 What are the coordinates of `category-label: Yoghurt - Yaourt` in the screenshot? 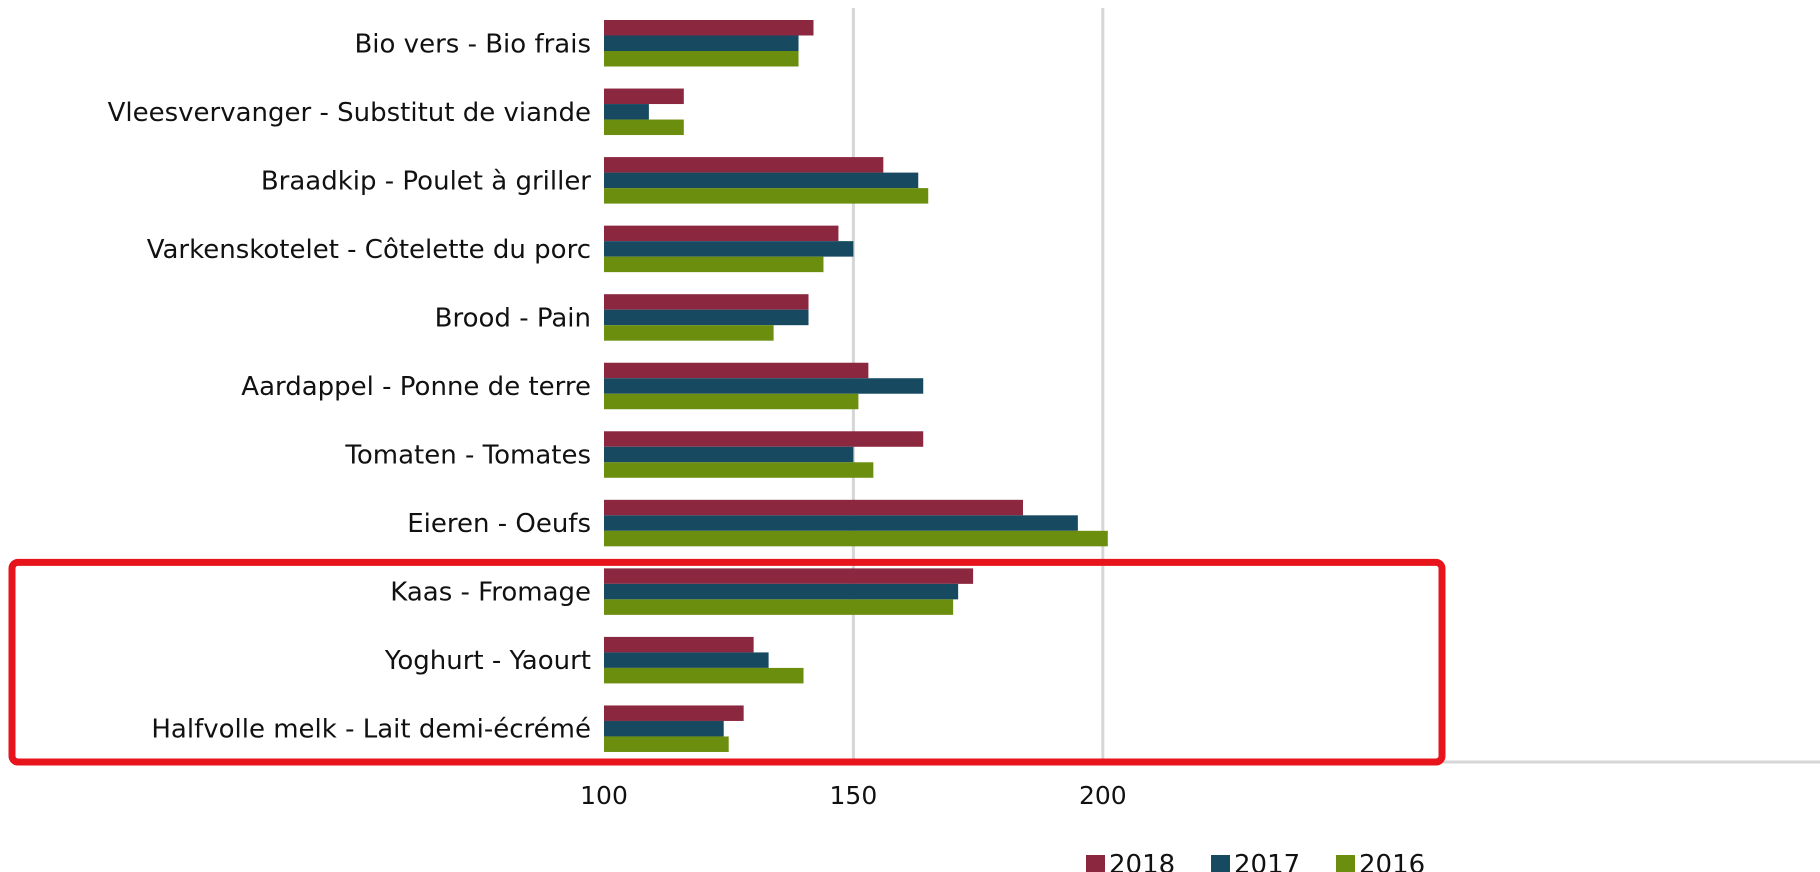 It's located at (487, 661).